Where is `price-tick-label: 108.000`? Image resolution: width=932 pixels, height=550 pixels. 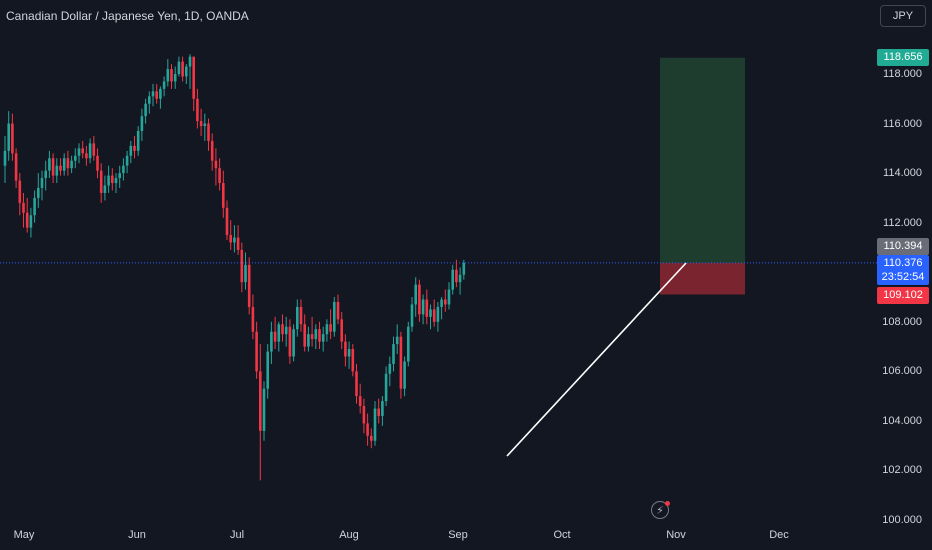 price-tick-label: 108.000 is located at coordinates (902, 321).